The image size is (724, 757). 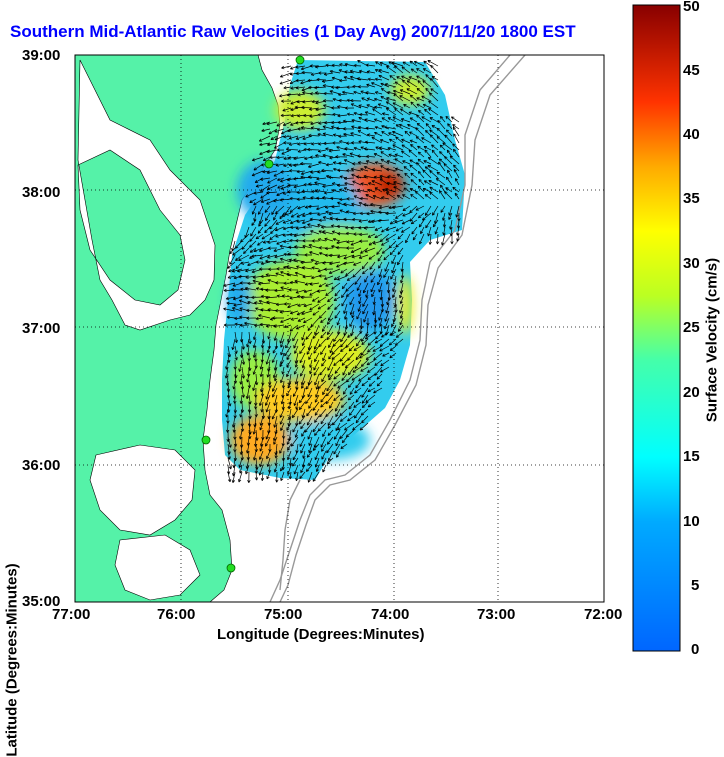 What do you see at coordinates (71, 614) in the screenshot?
I see `x-tick-label: 77:00` at bounding box center [71, 614].